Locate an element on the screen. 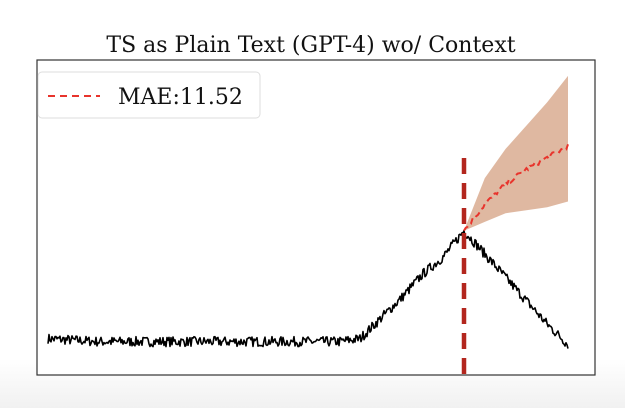  uncertainty-band-layer is located at coordinates (516, 153).